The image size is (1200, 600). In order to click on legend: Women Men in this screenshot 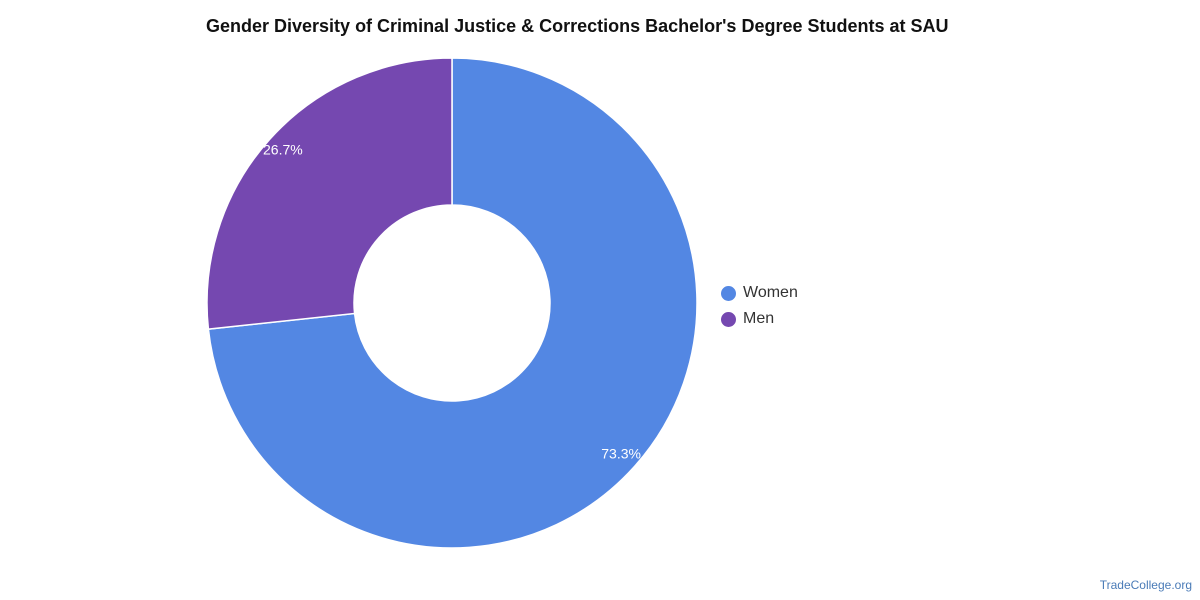, I will do `click(759, 306)`.